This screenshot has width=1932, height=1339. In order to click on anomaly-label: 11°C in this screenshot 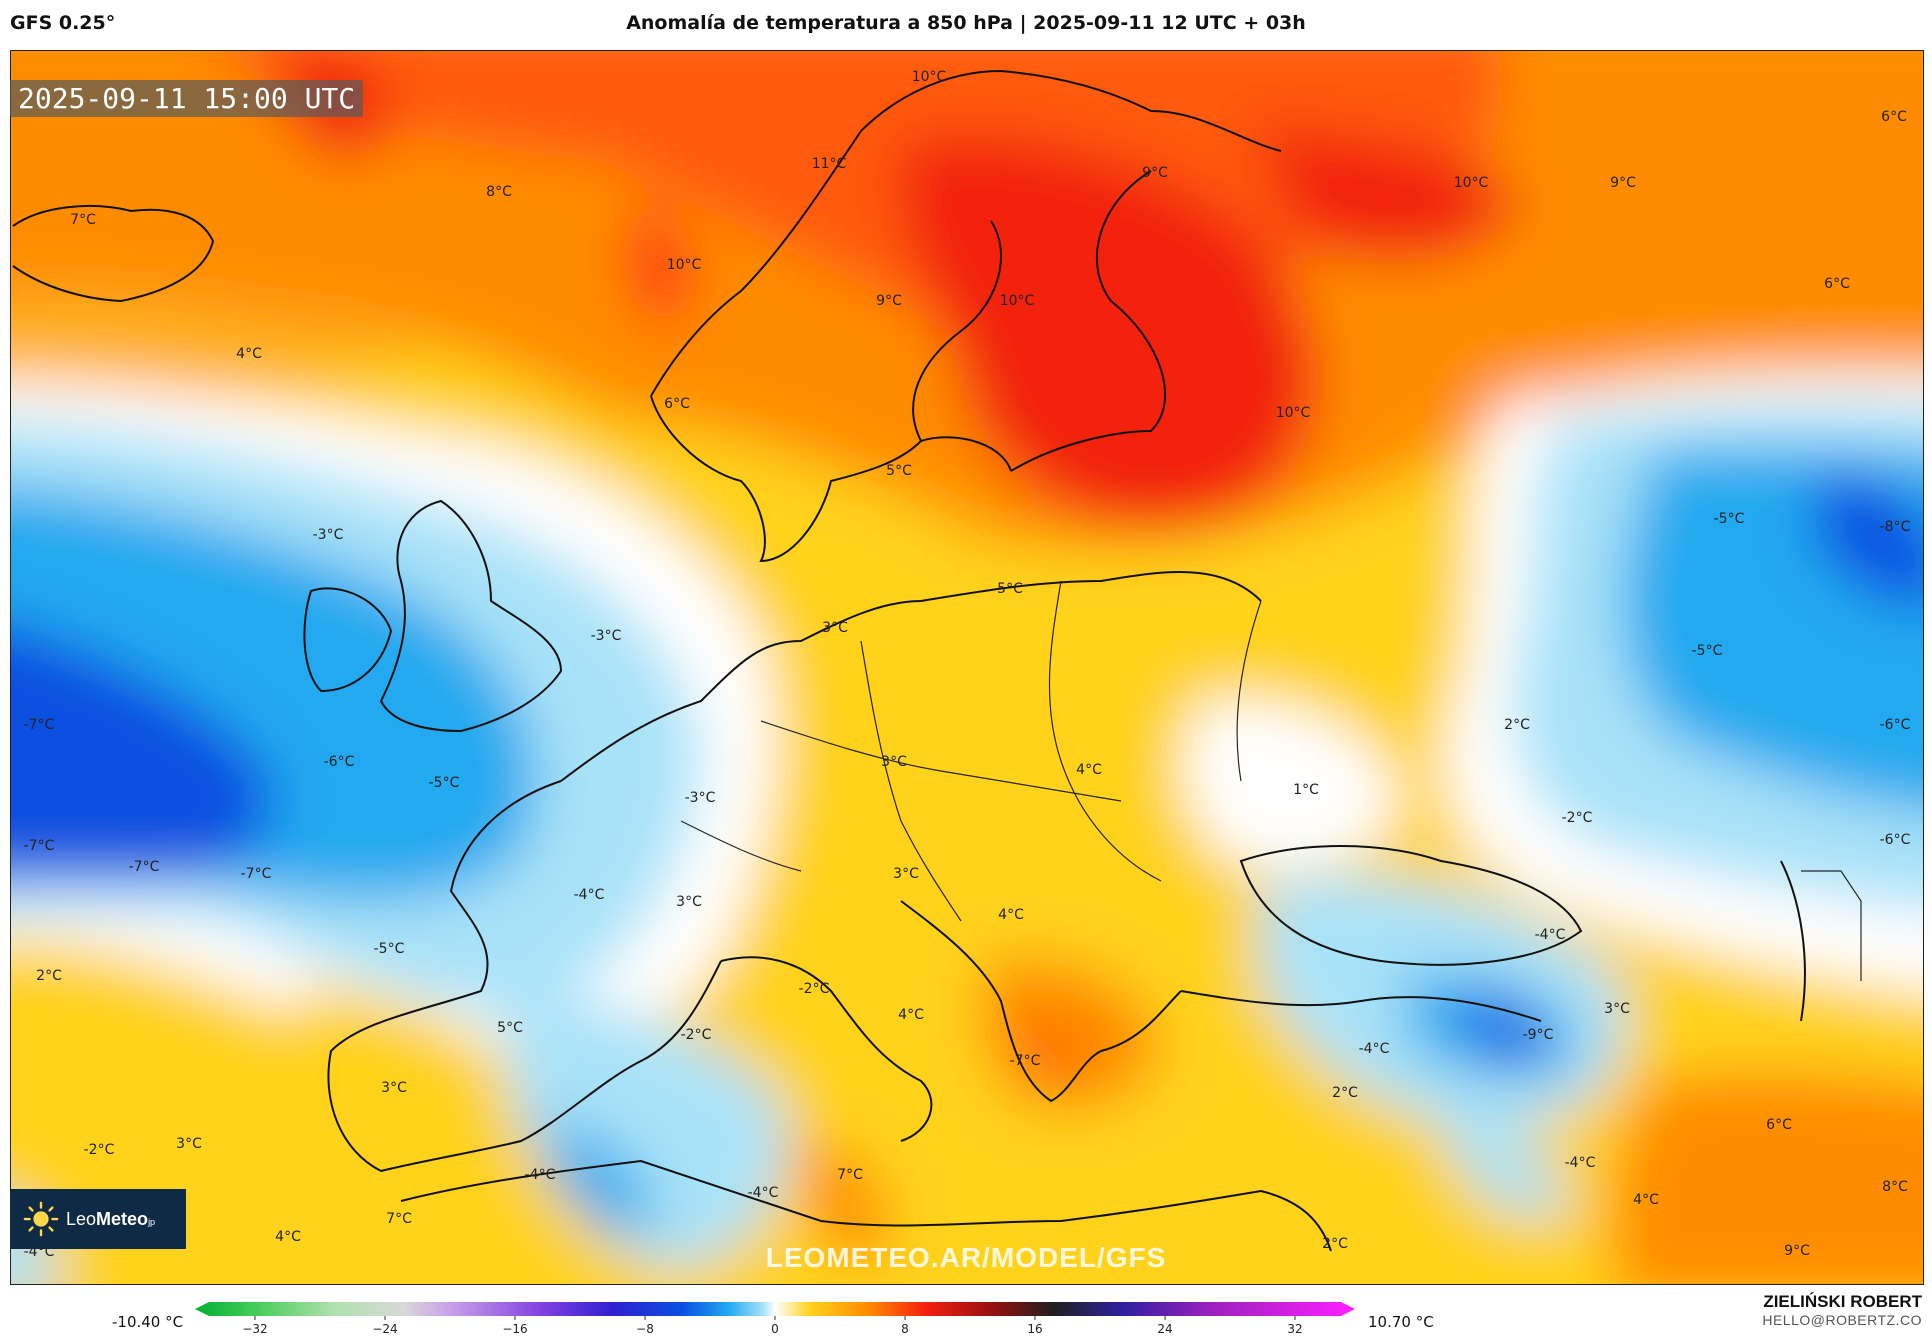, I will do `click(829, 164)`.